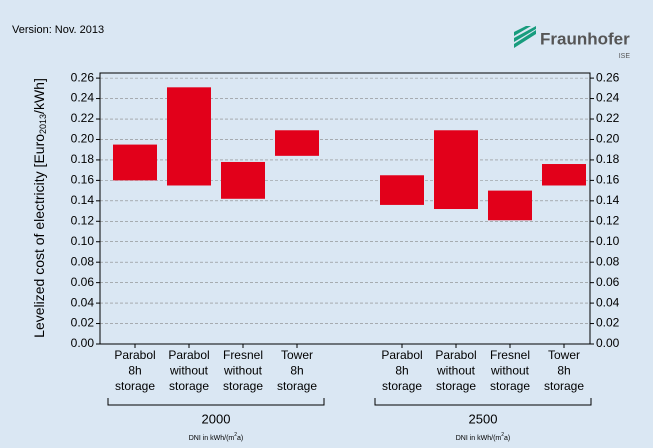  I want to click on y-tick-label: 0.04, so click(83, 302).